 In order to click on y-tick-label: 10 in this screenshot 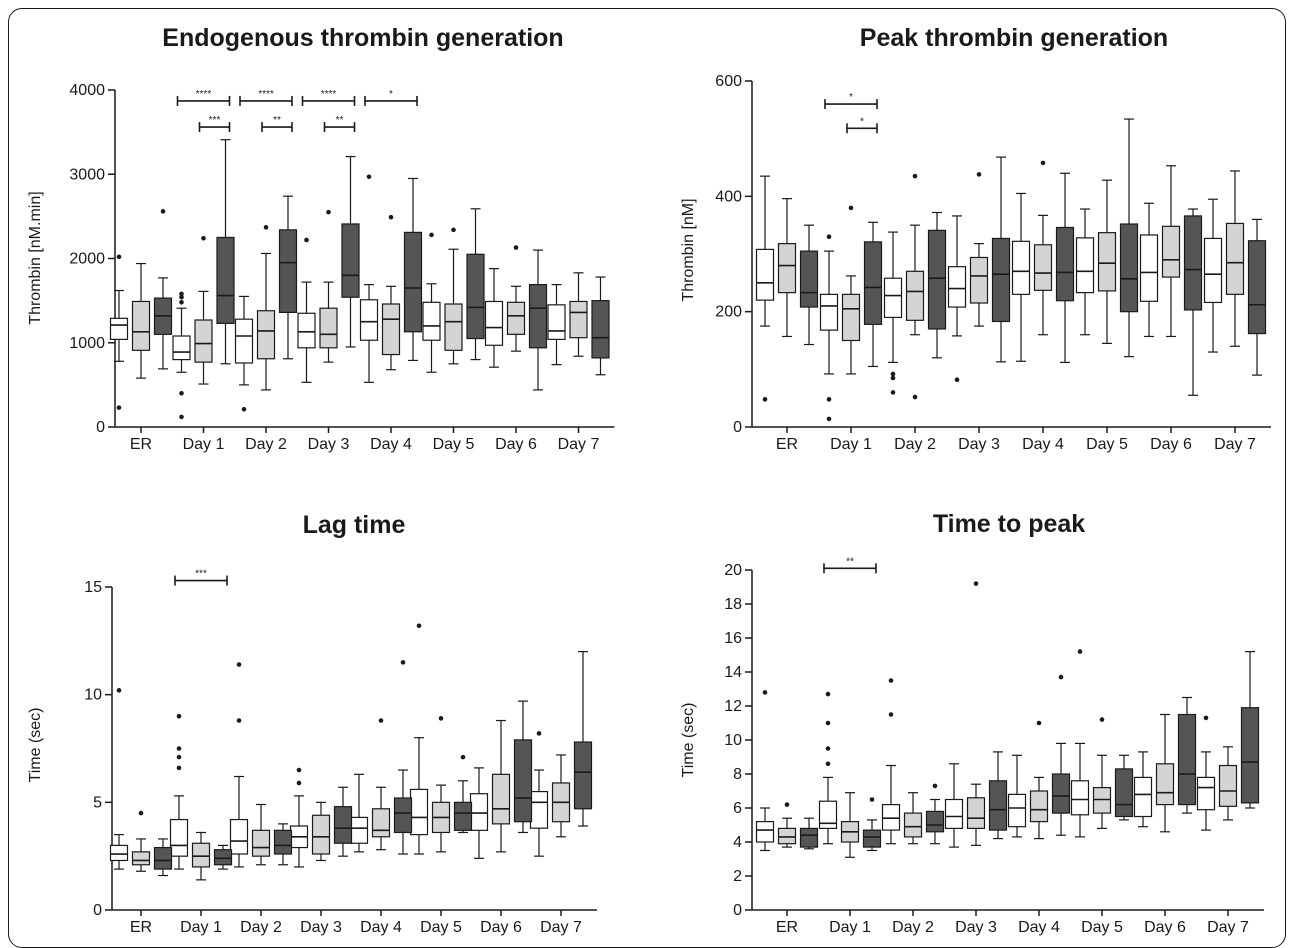, I will do `click(733, 740)`.